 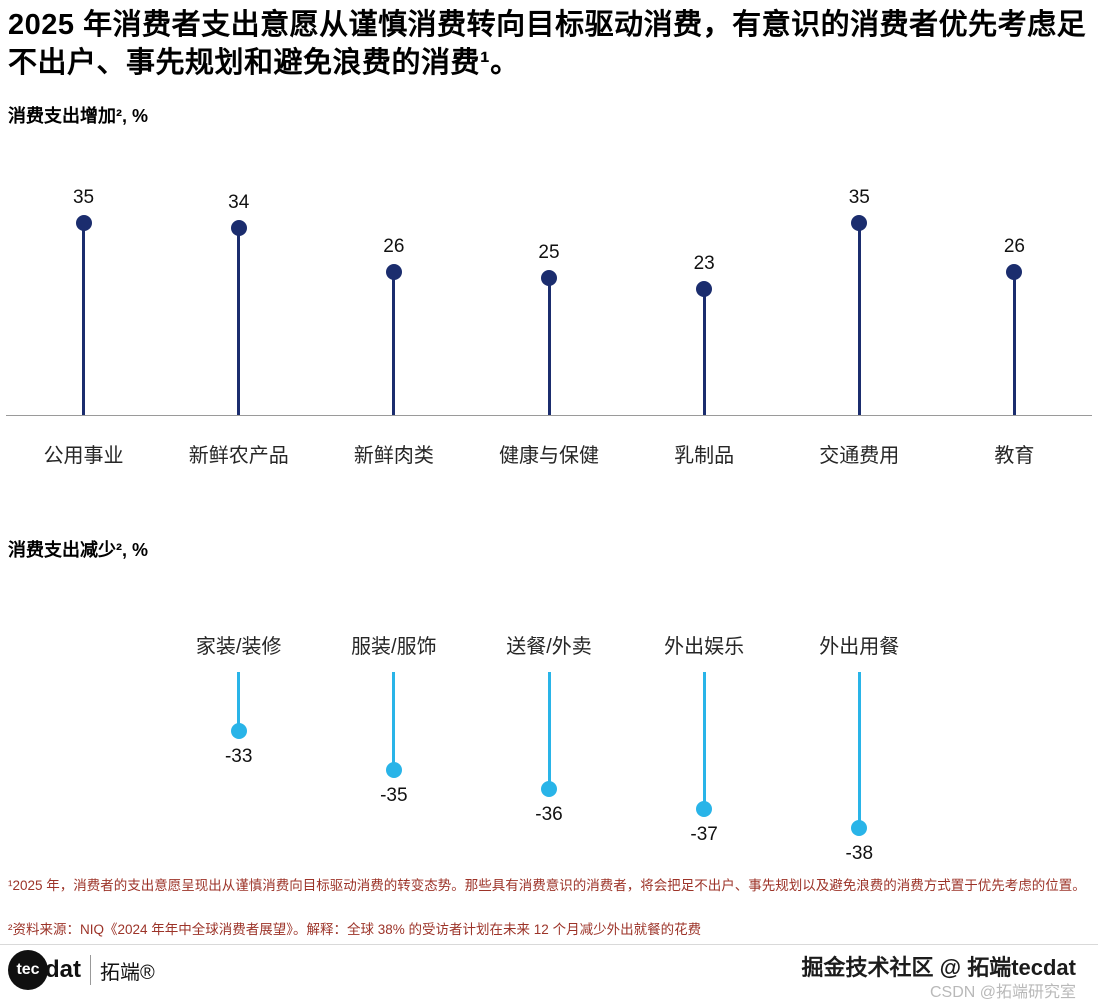 What do you see at coordinates (549, 814) in the screenshot?
I see `value-label: -36` at bounding box center [549, 814].